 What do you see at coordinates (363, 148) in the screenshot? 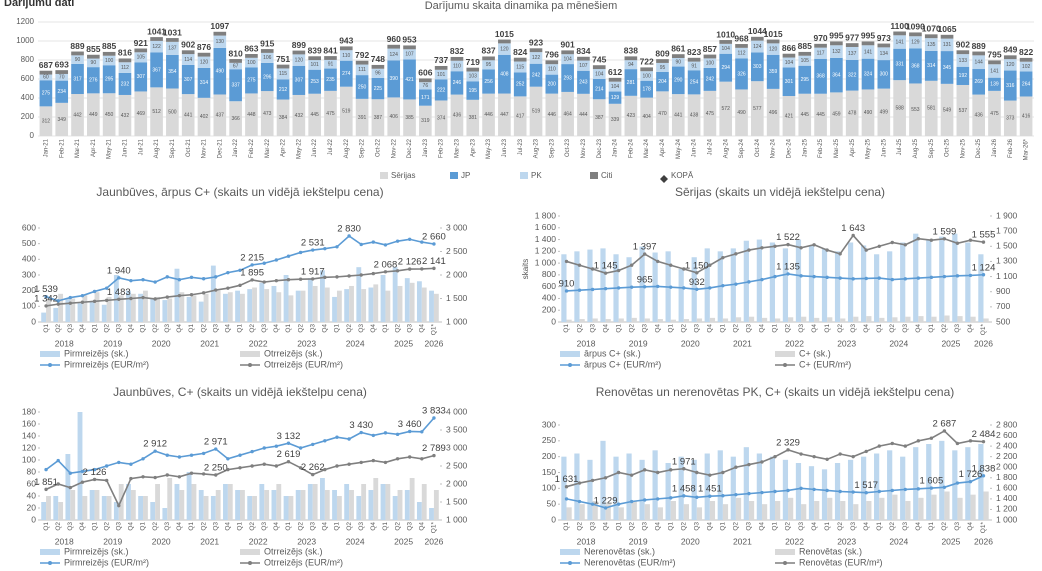
I see `x-tick-label: Sep-22` at bounding box center [363, 148].